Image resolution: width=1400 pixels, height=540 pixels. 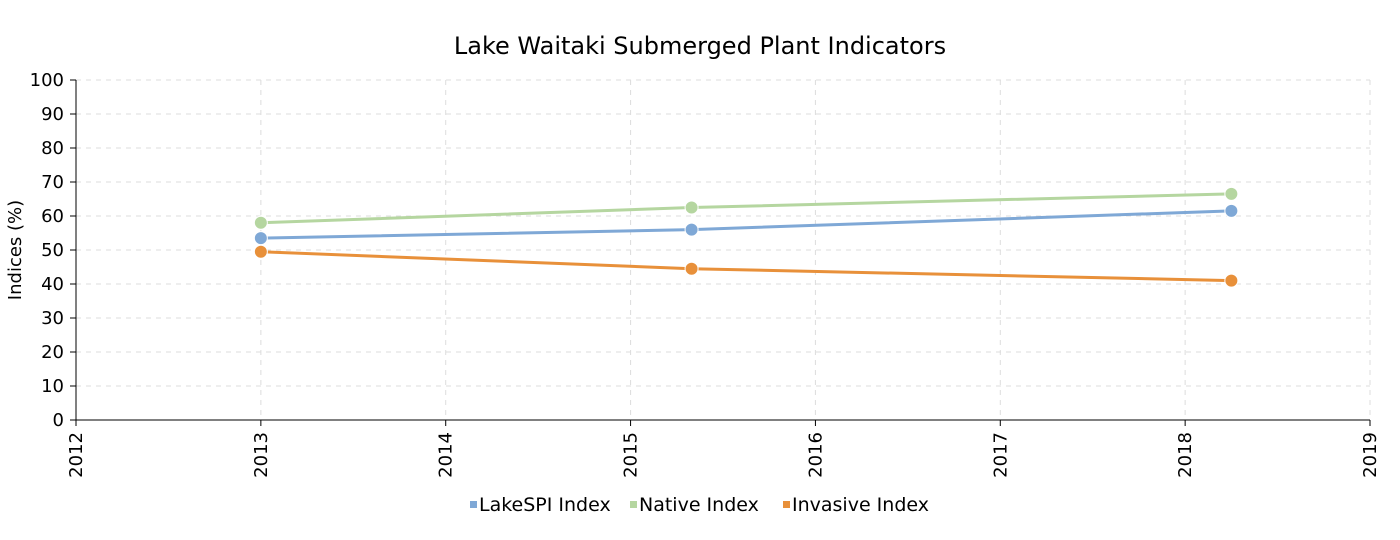 I want to click on legend-item: LakeSPI Index, so click(x=540, y=505).